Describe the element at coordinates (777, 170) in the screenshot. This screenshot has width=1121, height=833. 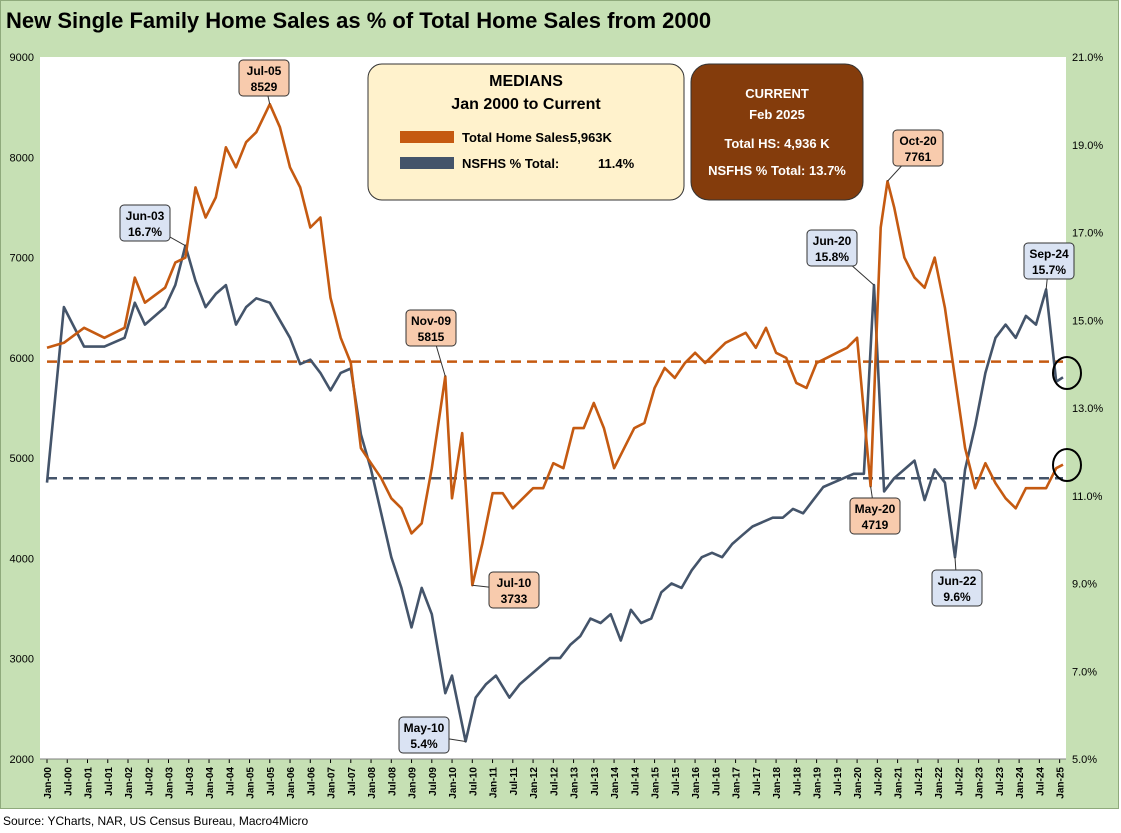
I see `current-nsfhs: NSFHS % Total: 13.7%` at that location.